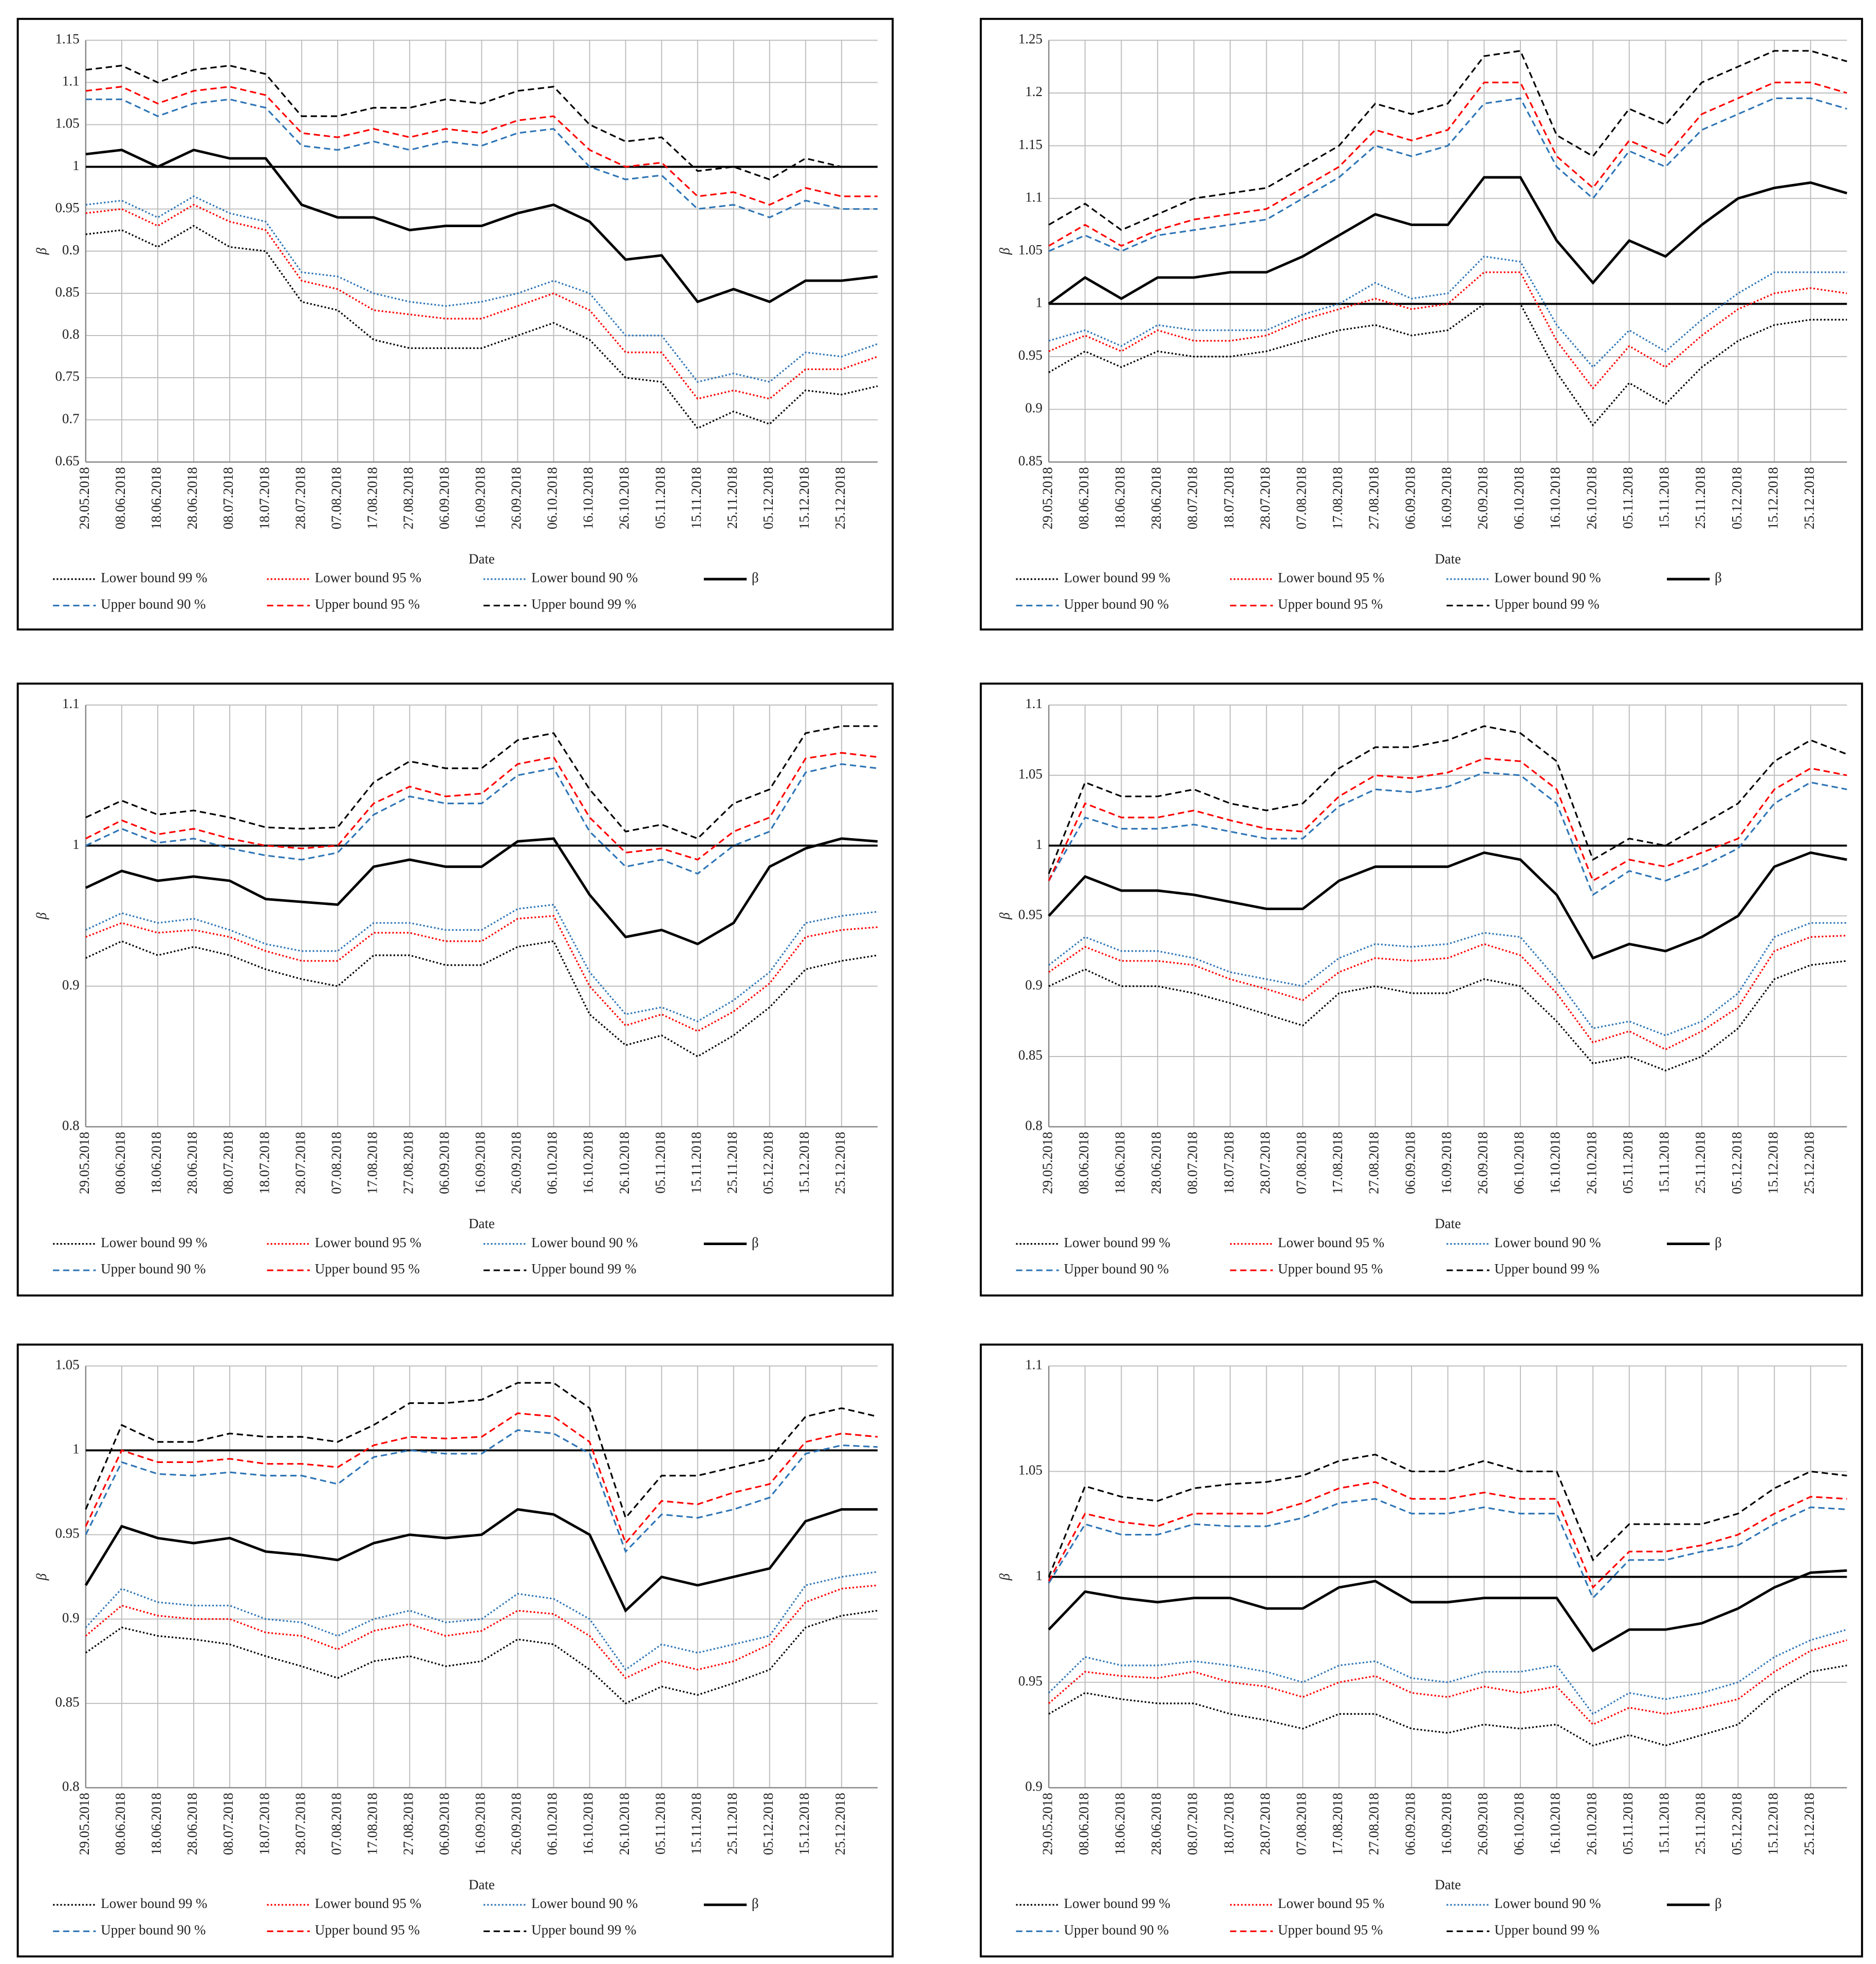 The image size is (1876, 1964). I want to click on x-tick-label: 17.08.2018, so click(1337, 498).